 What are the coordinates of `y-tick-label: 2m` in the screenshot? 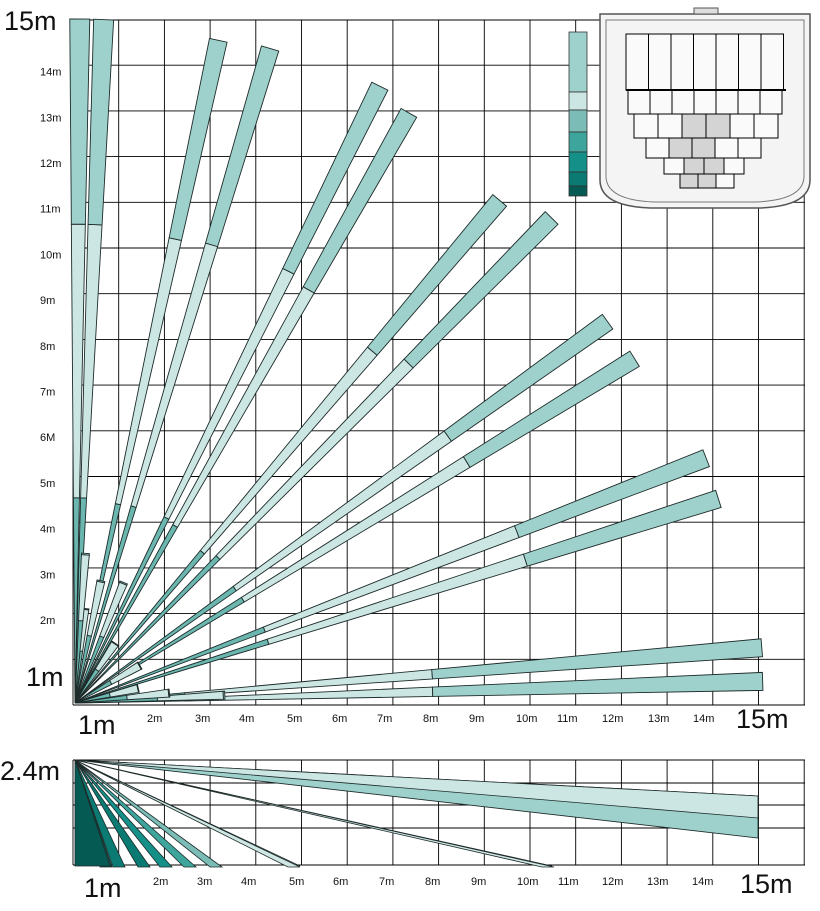 It's located at (47, 621).